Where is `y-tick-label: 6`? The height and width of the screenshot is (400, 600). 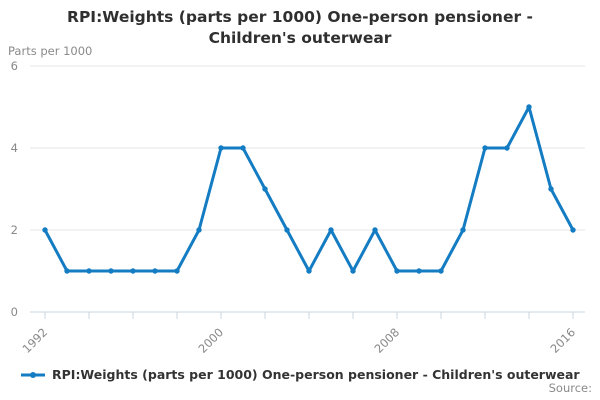 y-tick-label: 6 is located at coordinates (14, 66).